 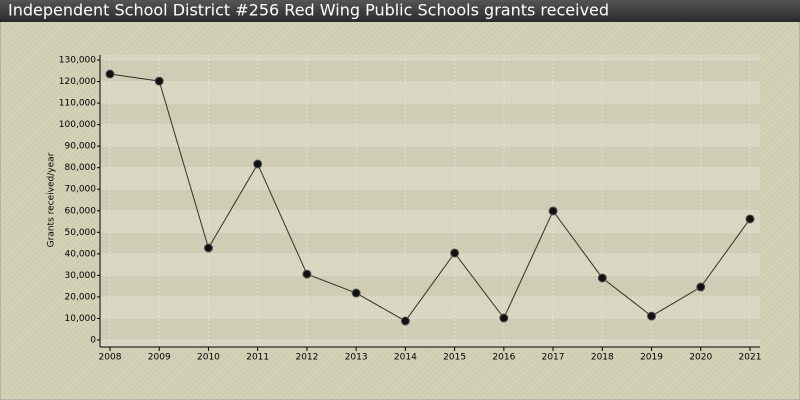 I want to click on y-tick-label: 0, so click(x=93, y=341).